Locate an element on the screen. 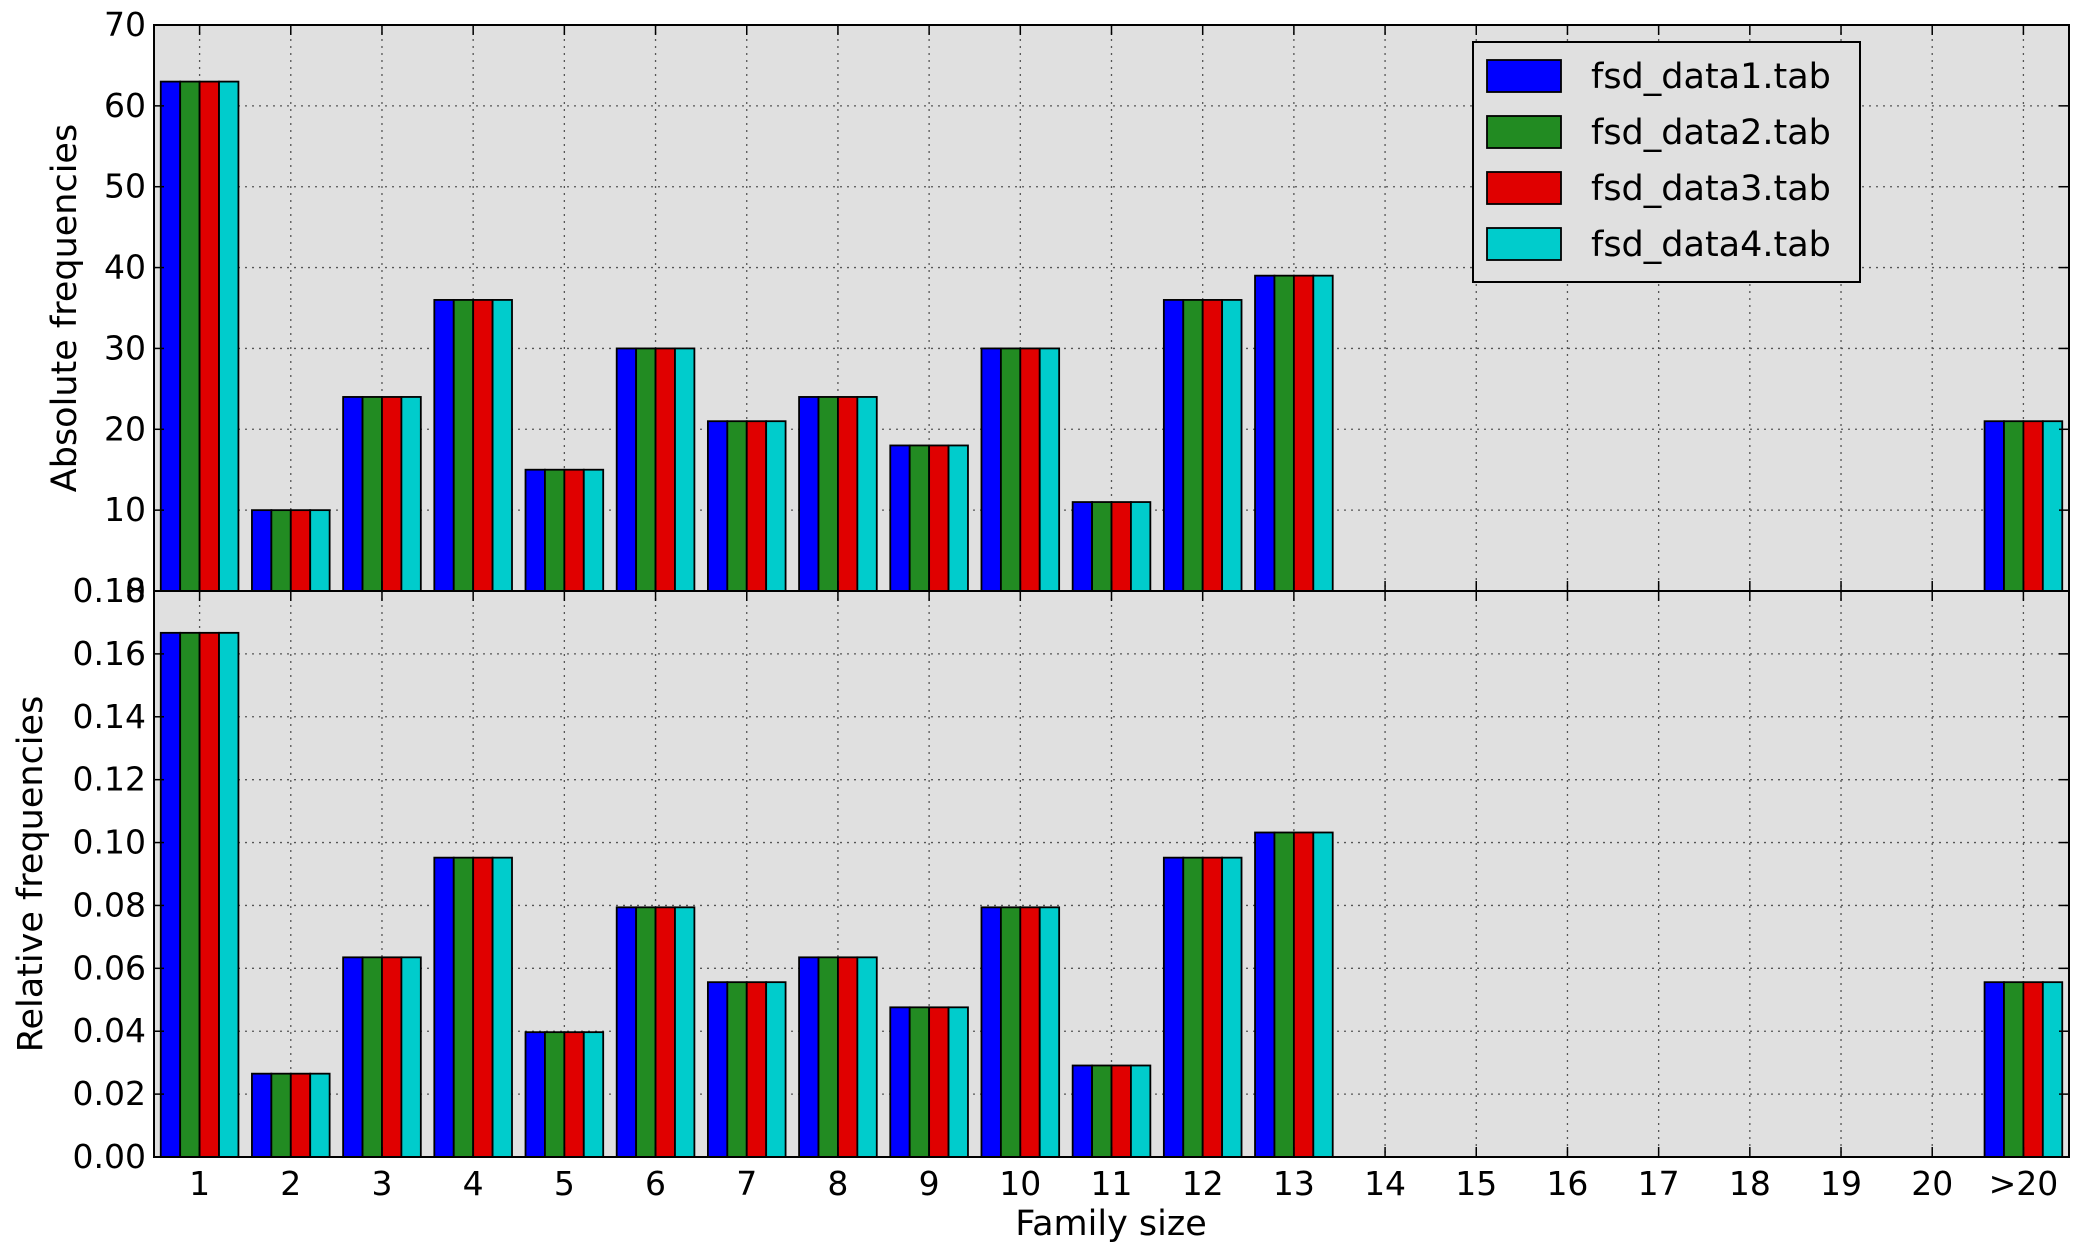 The image size is (2079, 1251). bar-relative->20-series-3 is located at coordinates (2033, 1069).